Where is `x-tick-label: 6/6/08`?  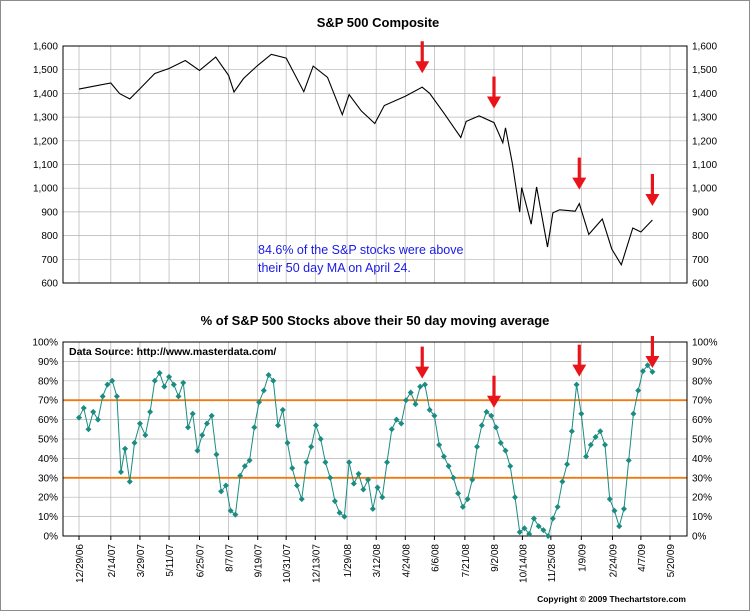 x-tick-label: 6/6/08 is located at coordinates (435, 558).